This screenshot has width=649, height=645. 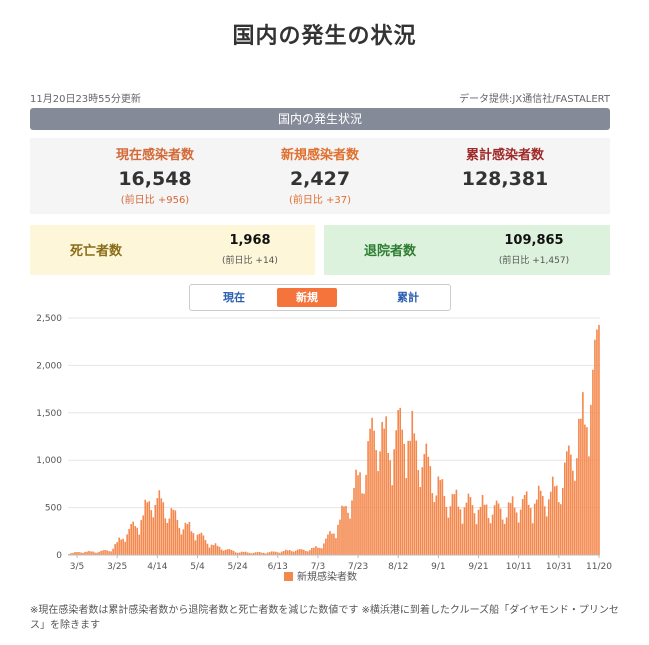 I want to click on x-tick-label: 4/14, so click(x=157, y=567).